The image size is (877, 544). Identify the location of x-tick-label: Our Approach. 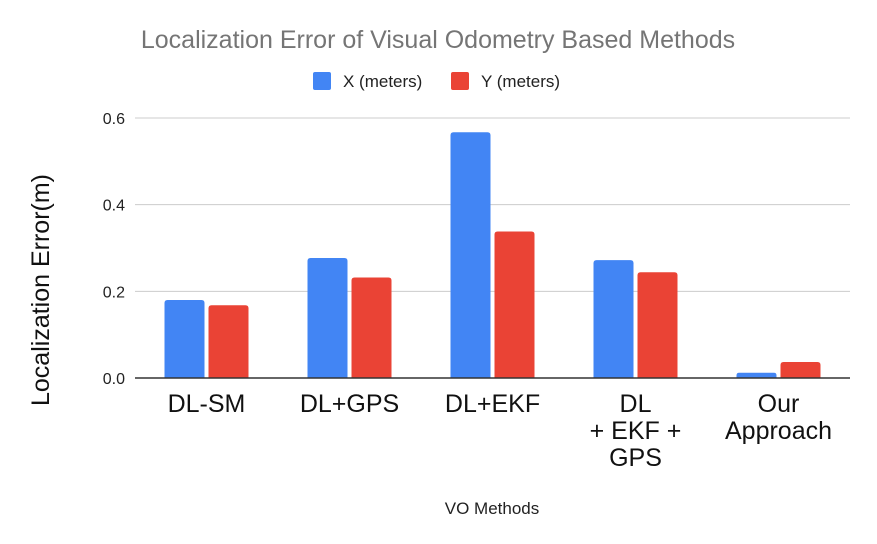
(778, 417).